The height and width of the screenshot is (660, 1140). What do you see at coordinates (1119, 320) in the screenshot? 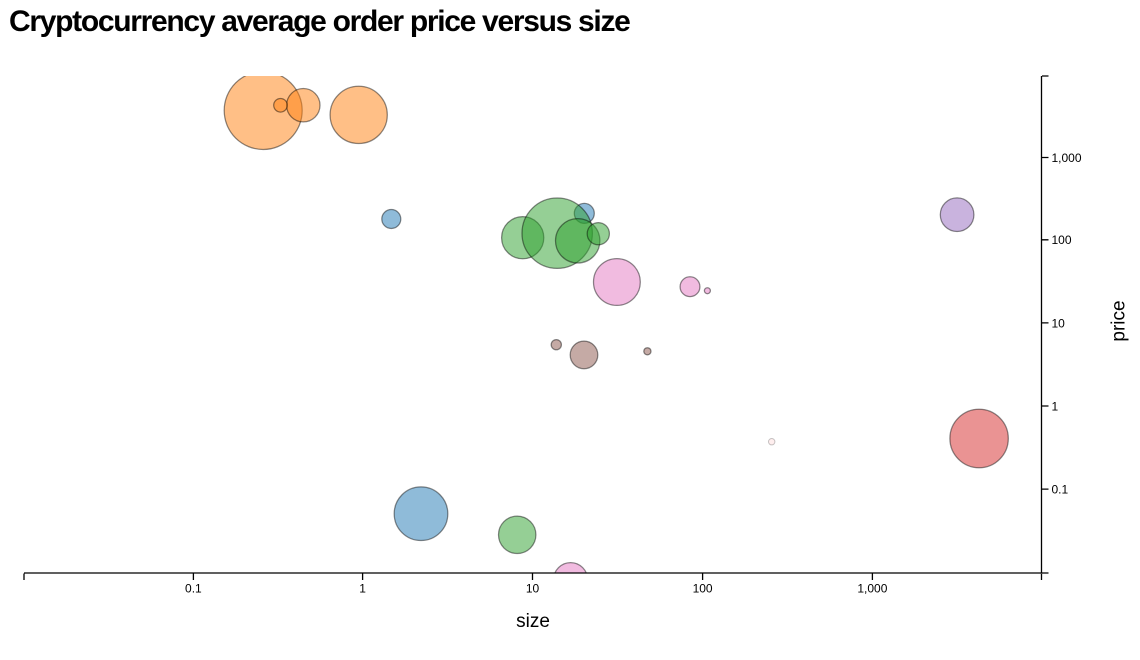
I see `svg-text: price` at bounding box center [1119, 320].